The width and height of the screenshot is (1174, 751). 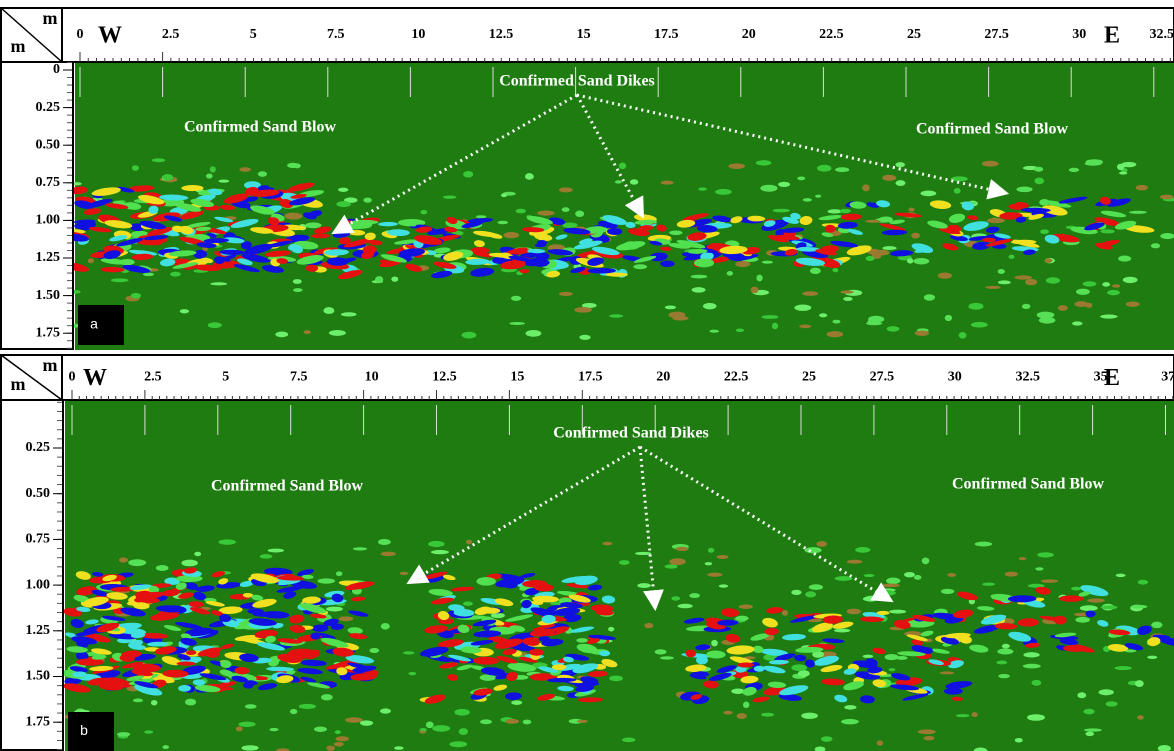 What do you see at coordinates (48, 295) in the screenshot?
I see `y-tick-label: 1.50` at bounding box center [48, 295].